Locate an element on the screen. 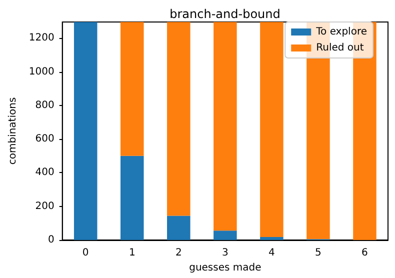 The width and height of the screenshot is (395, 278). y-tick-label: 400 is located at coordinates (44, 172).